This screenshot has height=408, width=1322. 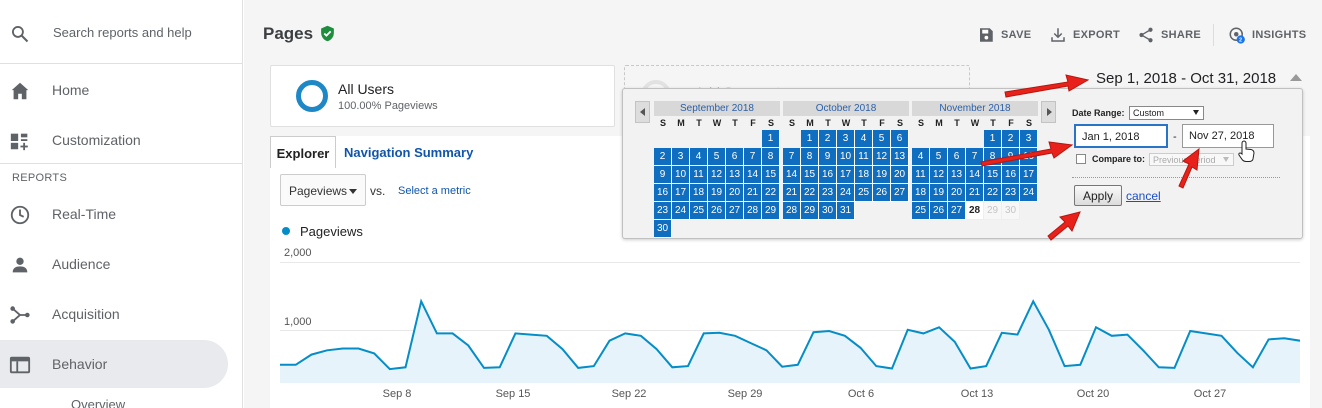 What do you see at coordinates (1296, 77) in the screenshot?
I see `date-range-caret-icon` at bounding box center [1296, 77].